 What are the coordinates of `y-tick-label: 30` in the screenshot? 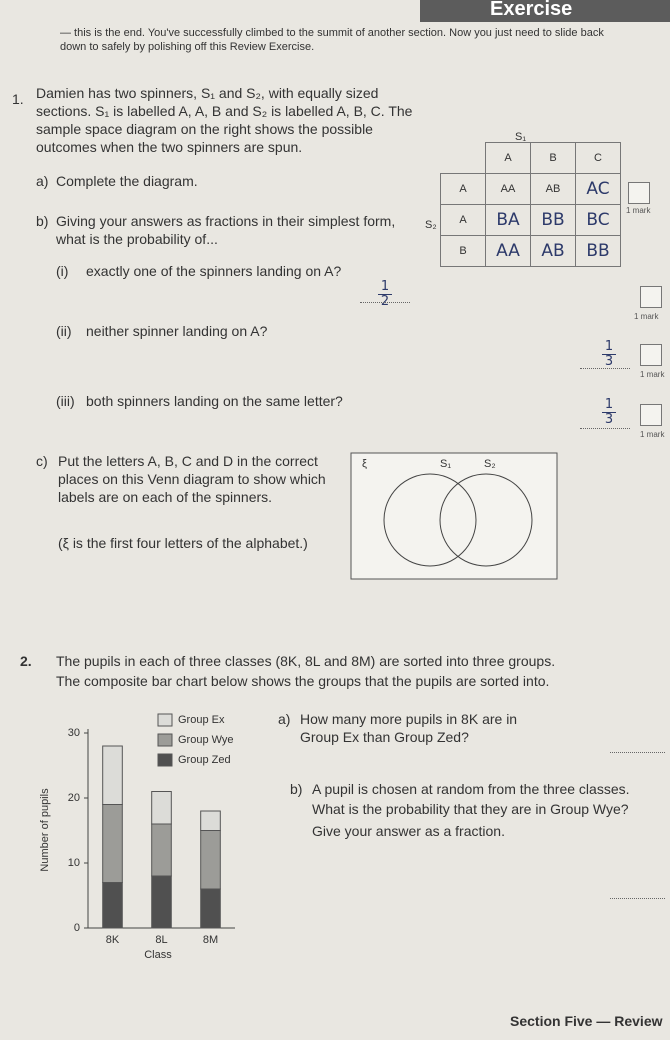 It's located at (74, 733).